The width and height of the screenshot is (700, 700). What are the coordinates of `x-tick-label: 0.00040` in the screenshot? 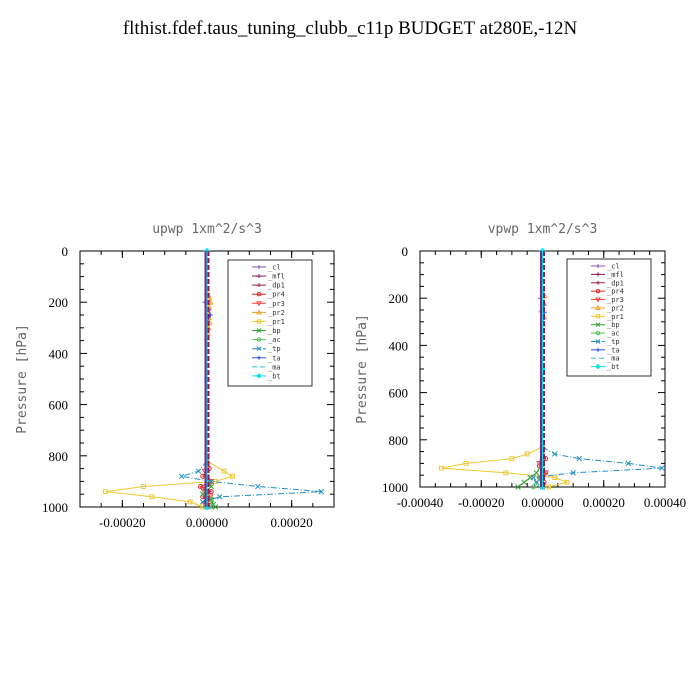 It's located at (665, 502).